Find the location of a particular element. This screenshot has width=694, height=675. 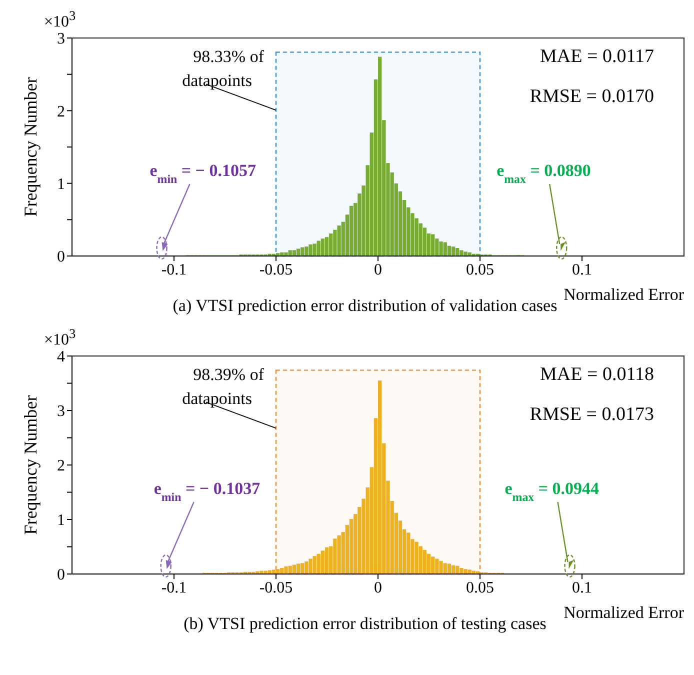

y-tick-label: 4 is located at coordinates (61, 357).